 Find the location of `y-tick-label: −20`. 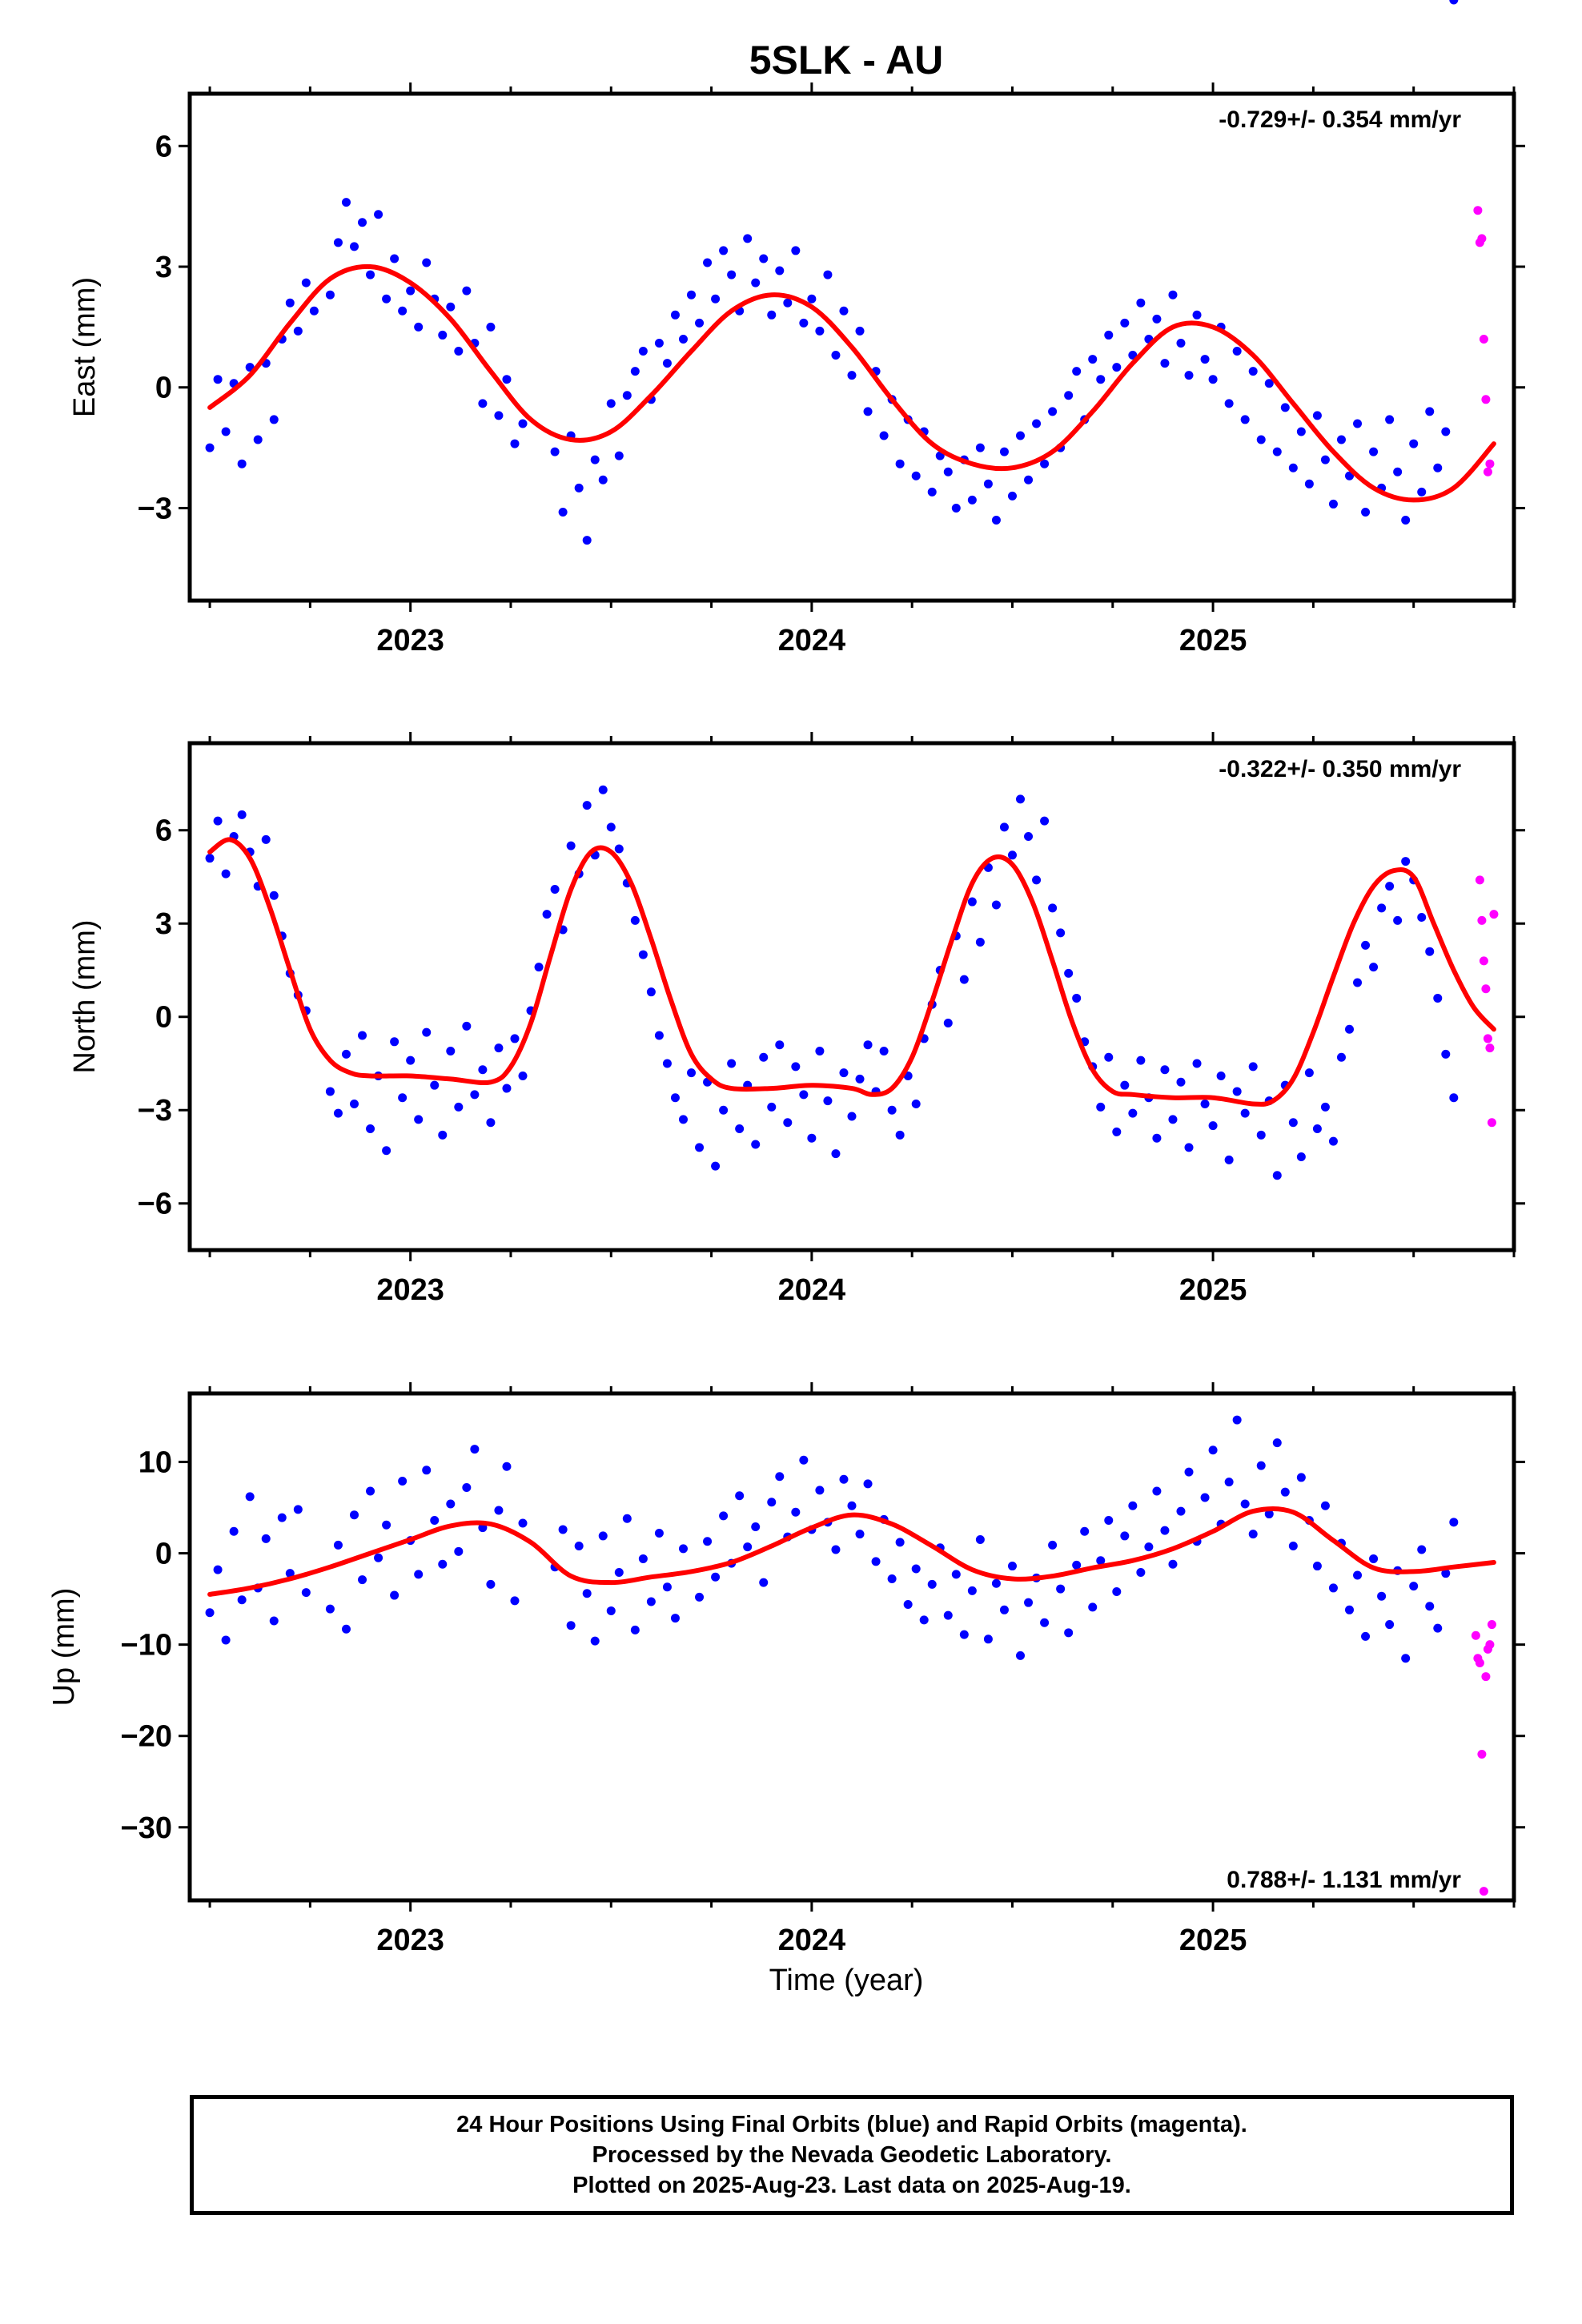

y-tick-label: −20 is located at coordinates (146, 1737).